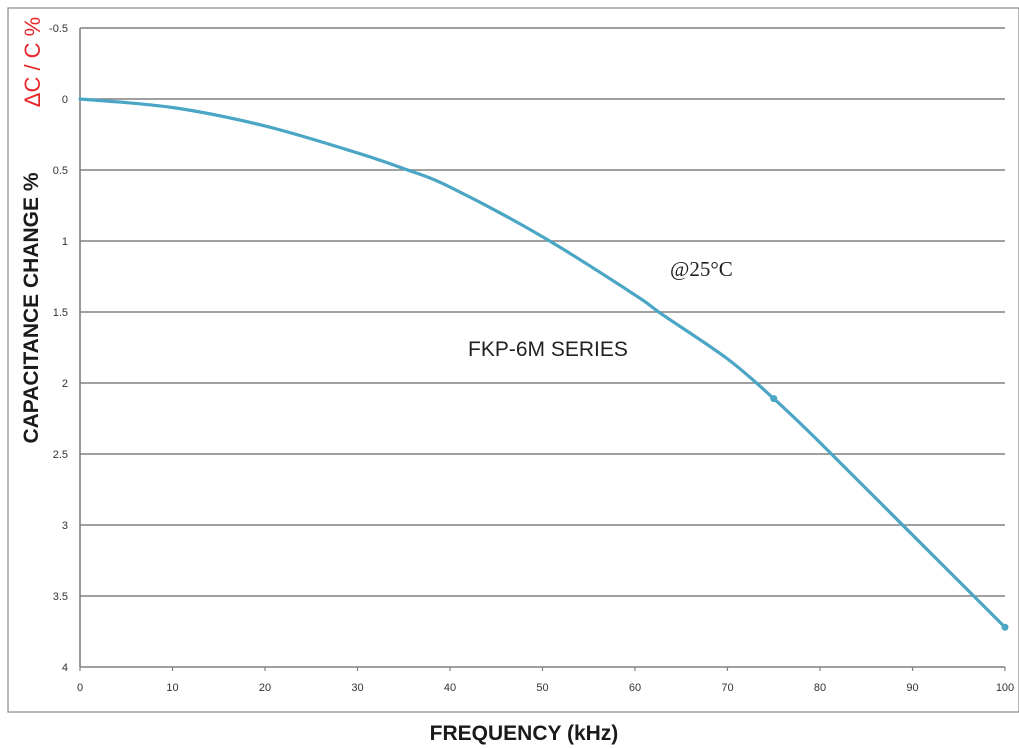  What do you see at coordinates (60, 597) in the screenshot?
I see `y-tick-label: 3.5` at bounding box center [60, 597].